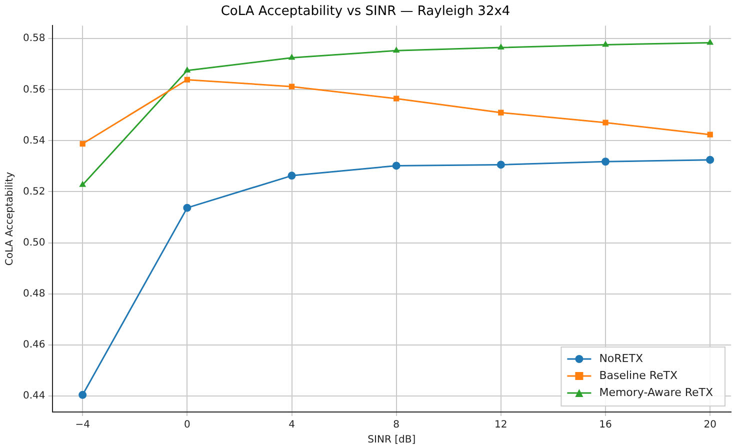 This screenshot has width=745, height=446. I want to click on x-axis-title: SINR [dB], so click(392, 440).